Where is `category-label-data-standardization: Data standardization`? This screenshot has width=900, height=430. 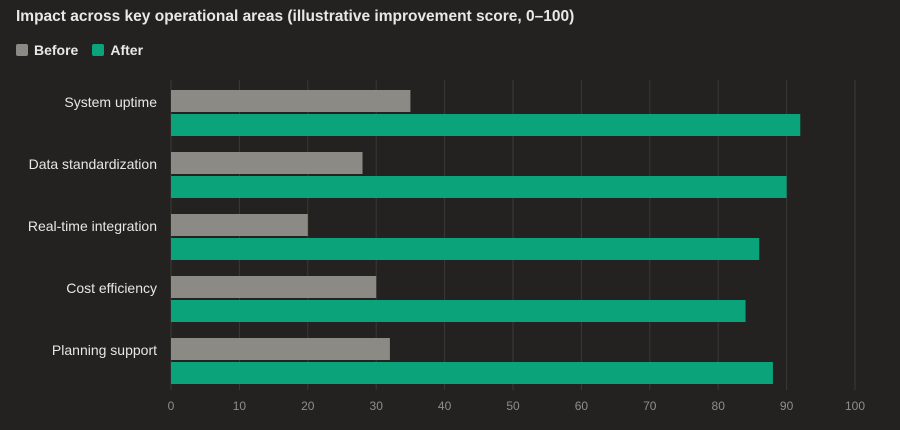
category-label-data-standardization: Data standardization is located at coordinates (93, 164).